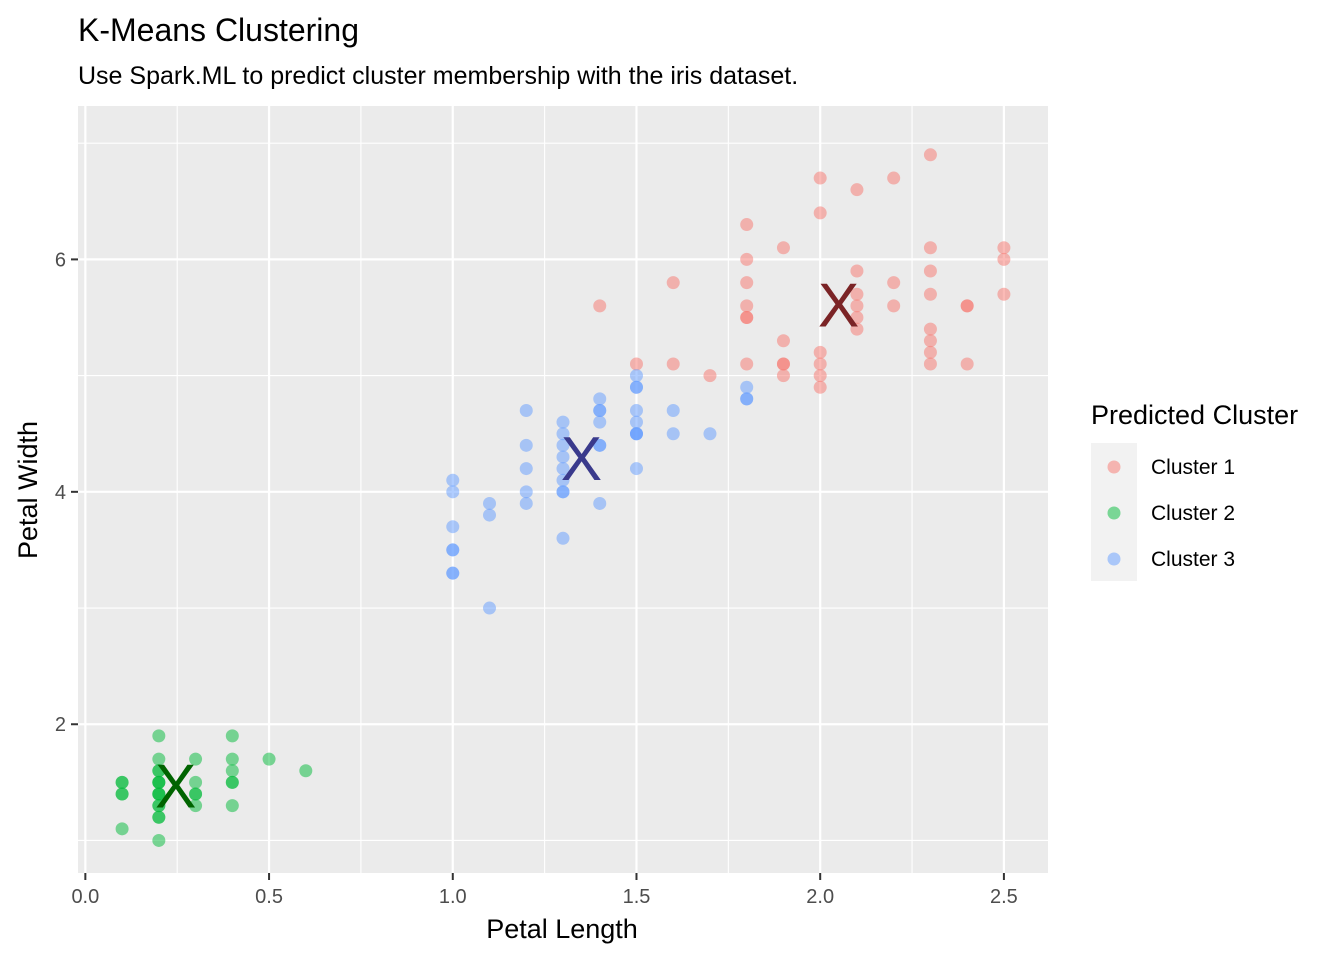  Describe the element at coordinates (269, 897) in the screenshot. I see `x-tick-label: 0.5` at that location.